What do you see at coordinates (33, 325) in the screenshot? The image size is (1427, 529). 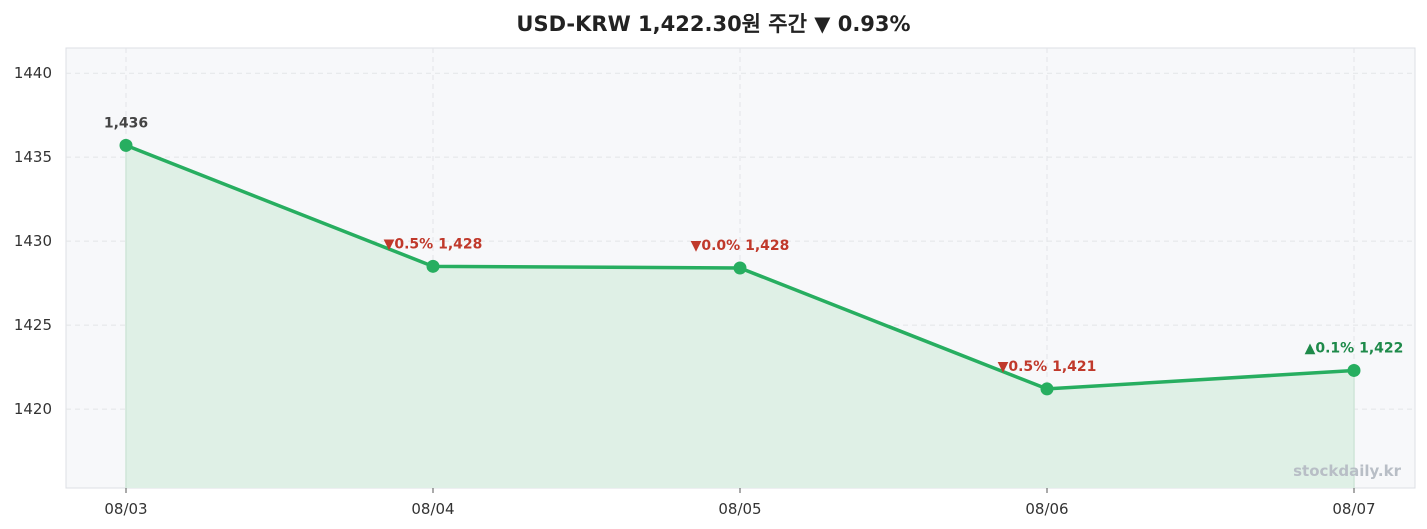 I see `y-tick-label: 1425` at bounding box center [33, 325].